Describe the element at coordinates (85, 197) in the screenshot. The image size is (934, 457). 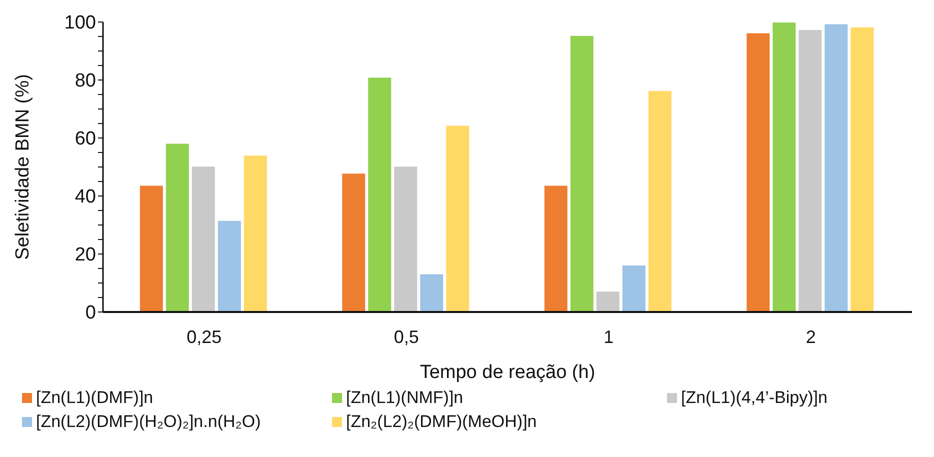
I see `y-tick-label: 40` at that location.